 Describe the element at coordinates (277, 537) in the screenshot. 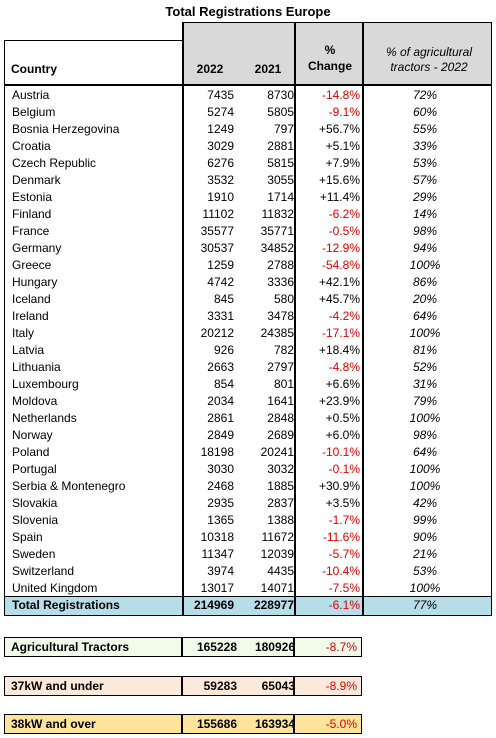

I see `value-2021-cell: 11672` at that location.